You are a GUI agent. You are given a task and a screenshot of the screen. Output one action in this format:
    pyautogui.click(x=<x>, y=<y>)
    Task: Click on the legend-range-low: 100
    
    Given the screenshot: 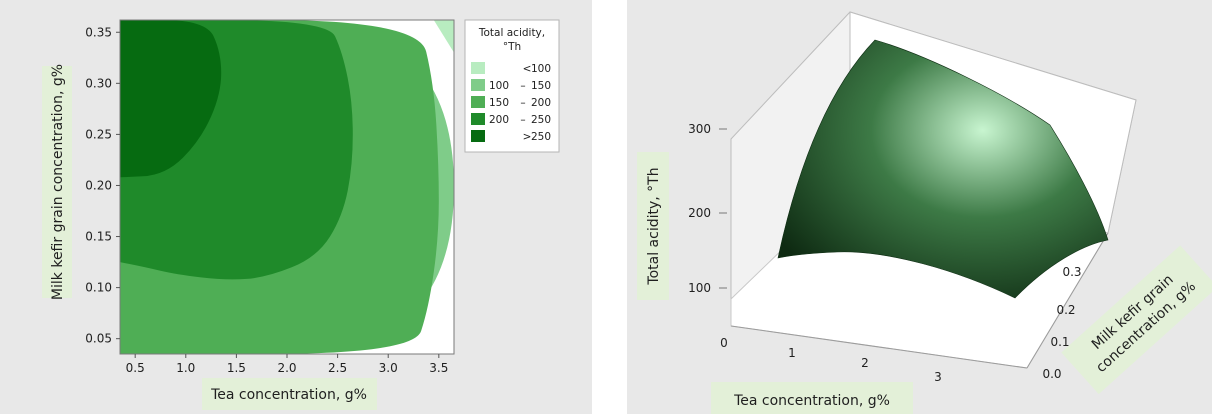 What is the action you would take?
    pyautogui.click(x=499, y=86)
    